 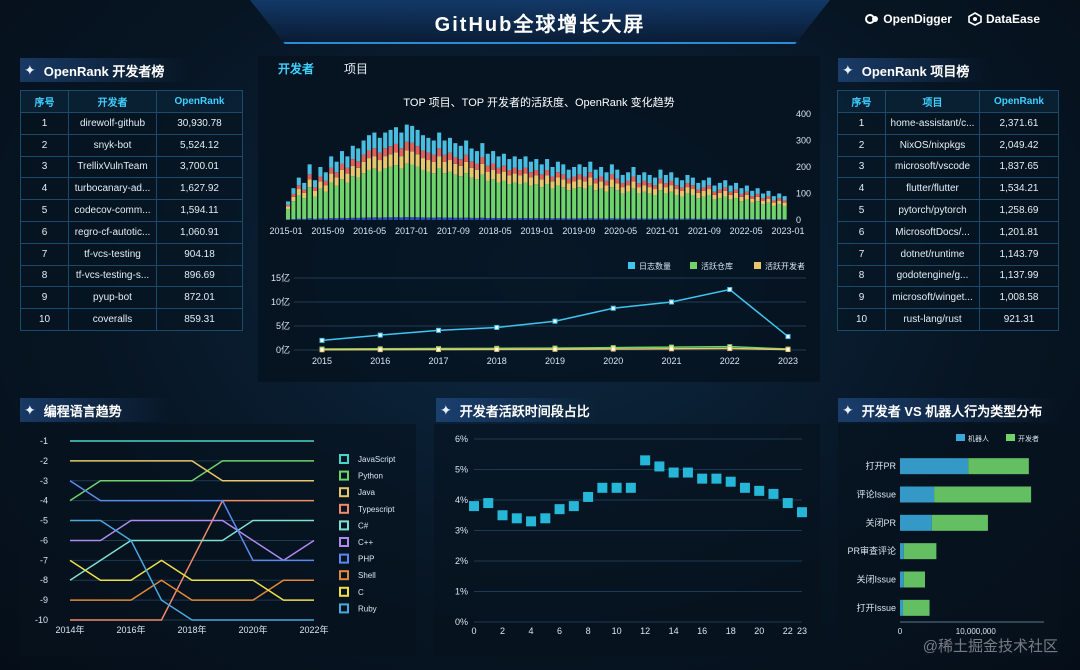 I want to click on y-tick-label: 100, so click(x=803, y=194).